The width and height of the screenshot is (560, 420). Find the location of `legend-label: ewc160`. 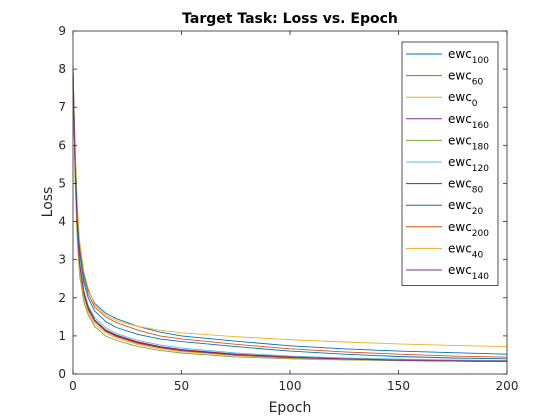

legend-label: ewc160 is located at coordinates (468, 121).